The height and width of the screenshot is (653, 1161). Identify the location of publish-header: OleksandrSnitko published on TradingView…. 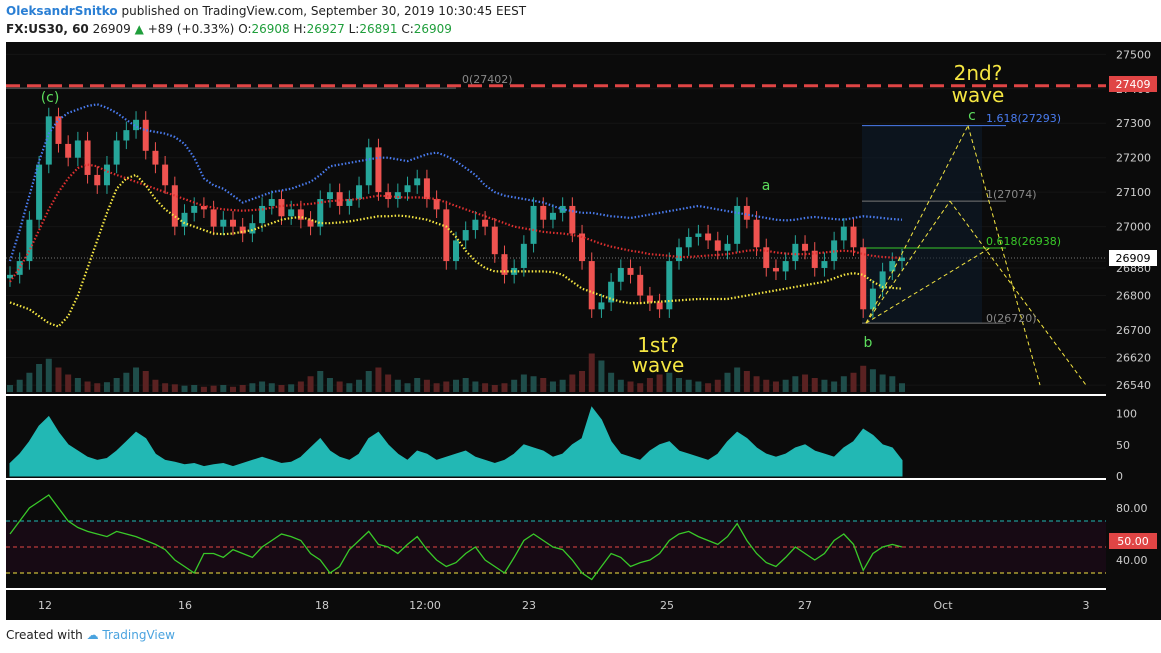
(266, 11).